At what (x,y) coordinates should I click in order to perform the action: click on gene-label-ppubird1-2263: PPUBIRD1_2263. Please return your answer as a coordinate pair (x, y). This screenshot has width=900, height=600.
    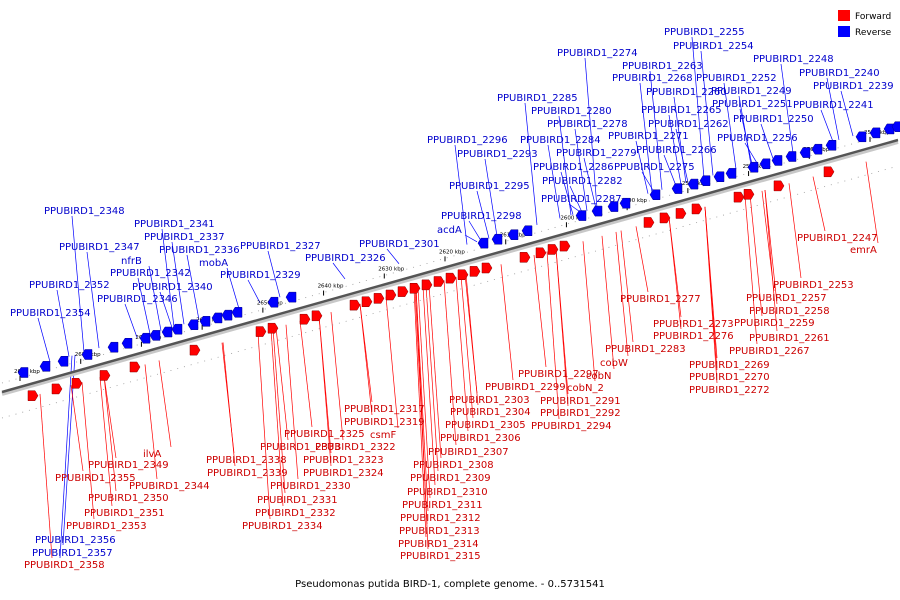
    Looking at the image, I should click on (662, 66).